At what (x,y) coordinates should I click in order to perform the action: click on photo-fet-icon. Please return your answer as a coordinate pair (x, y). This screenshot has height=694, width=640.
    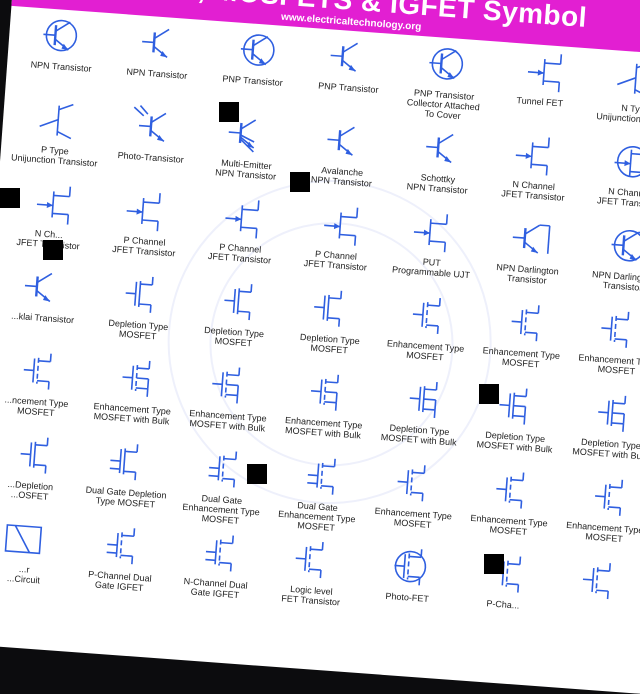
    Looking at the image, I should click on (409, 567).